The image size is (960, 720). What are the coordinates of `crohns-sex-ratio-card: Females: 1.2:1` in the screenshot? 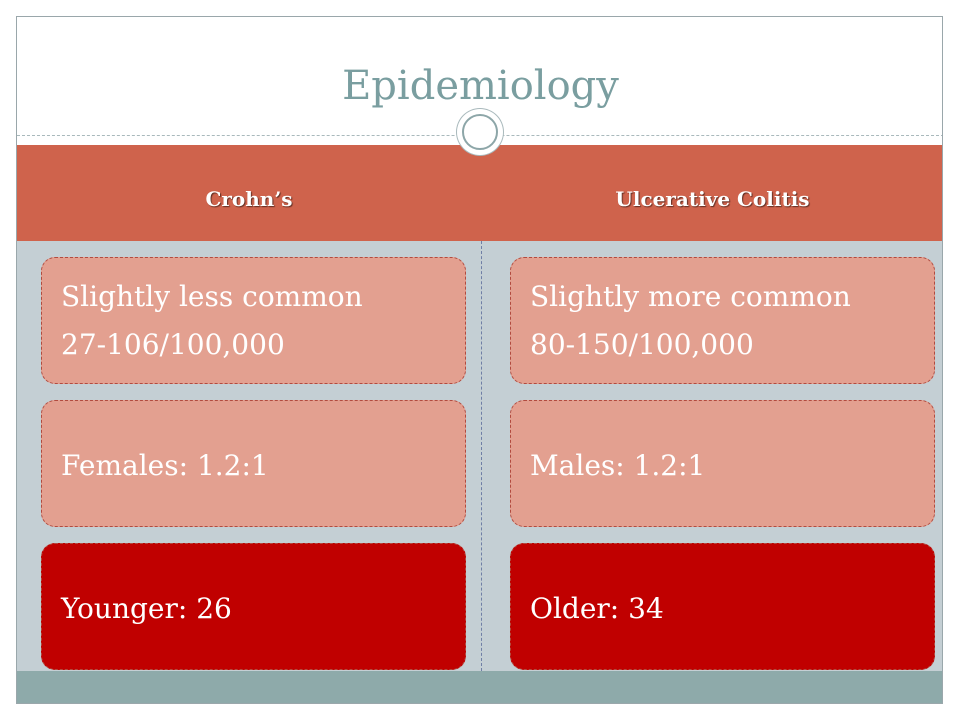 It's located at (253, 463).